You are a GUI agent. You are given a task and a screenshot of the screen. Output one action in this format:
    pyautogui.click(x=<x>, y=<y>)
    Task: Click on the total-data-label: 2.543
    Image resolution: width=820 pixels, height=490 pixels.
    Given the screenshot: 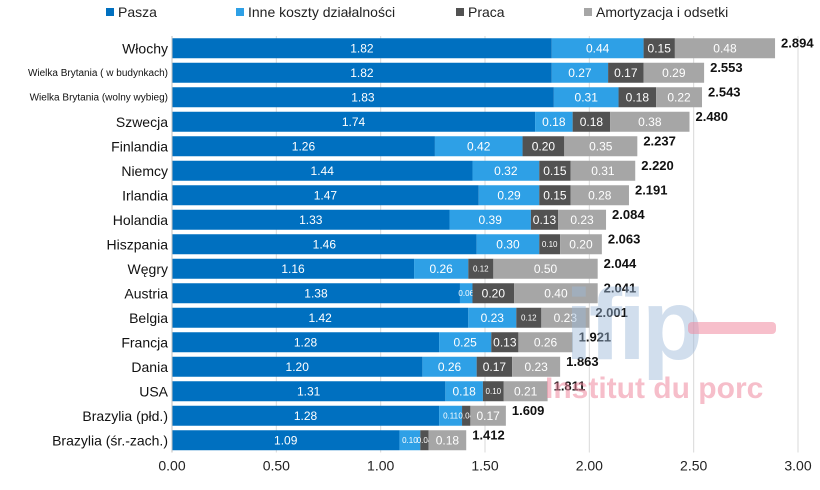 What is the action you would take?
    pyautogui.click(x=724, y=91)
    